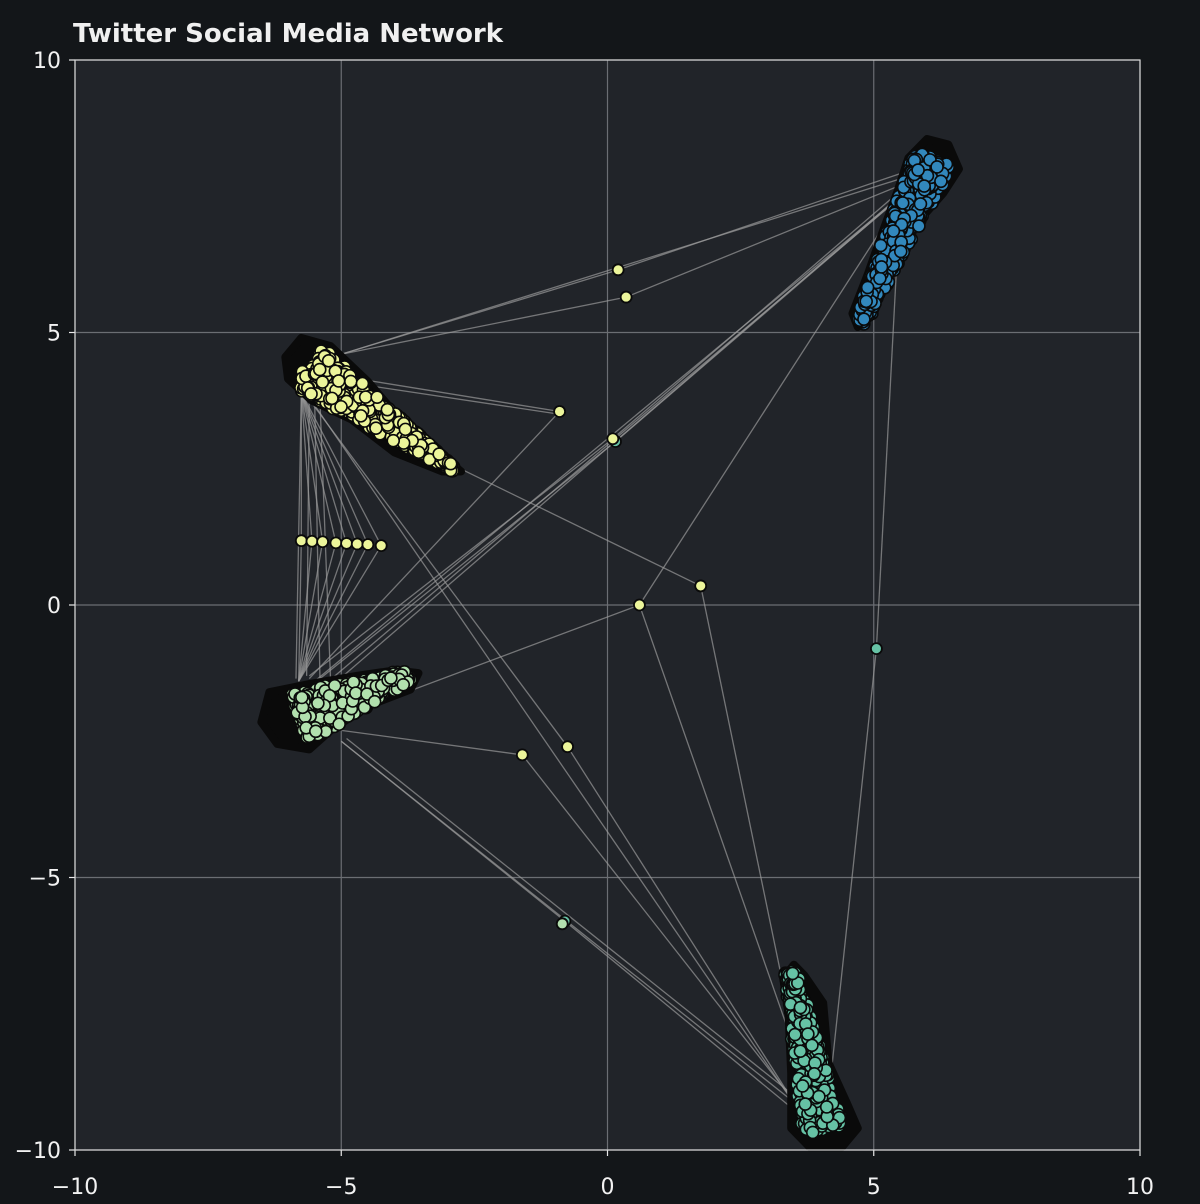 The image size is (1200, 1204). Describe the element at coordinates (47, 61) in the screenshot. I see `y-tick-label: 10` at that location.